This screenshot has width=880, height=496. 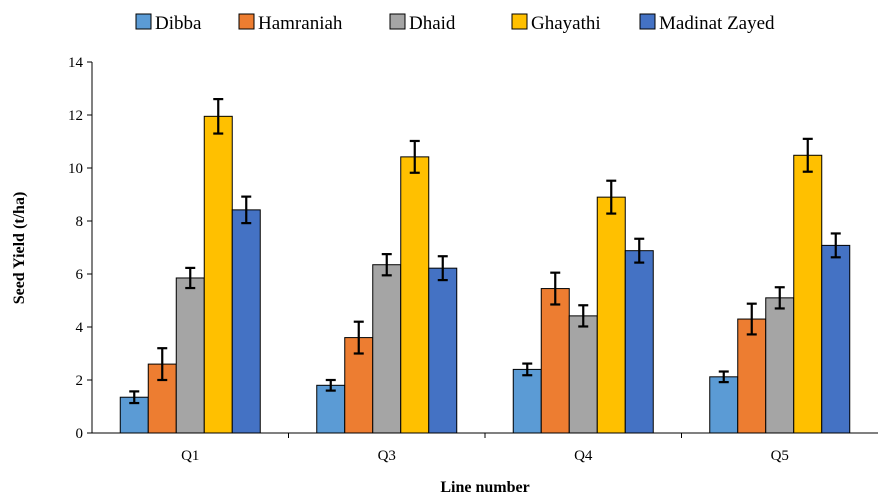 I want to click on y-tick-label: 6, so click(x=80, y=275).